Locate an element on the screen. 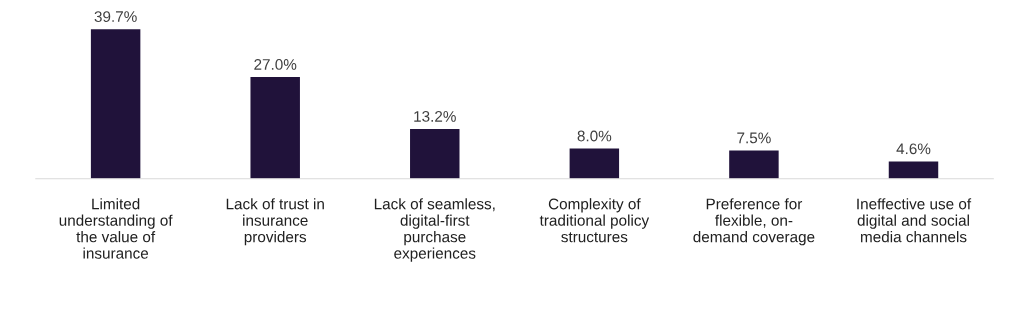 The image size is (1024, 322). data-label: 4.6% is located at coordinates (913, 149).